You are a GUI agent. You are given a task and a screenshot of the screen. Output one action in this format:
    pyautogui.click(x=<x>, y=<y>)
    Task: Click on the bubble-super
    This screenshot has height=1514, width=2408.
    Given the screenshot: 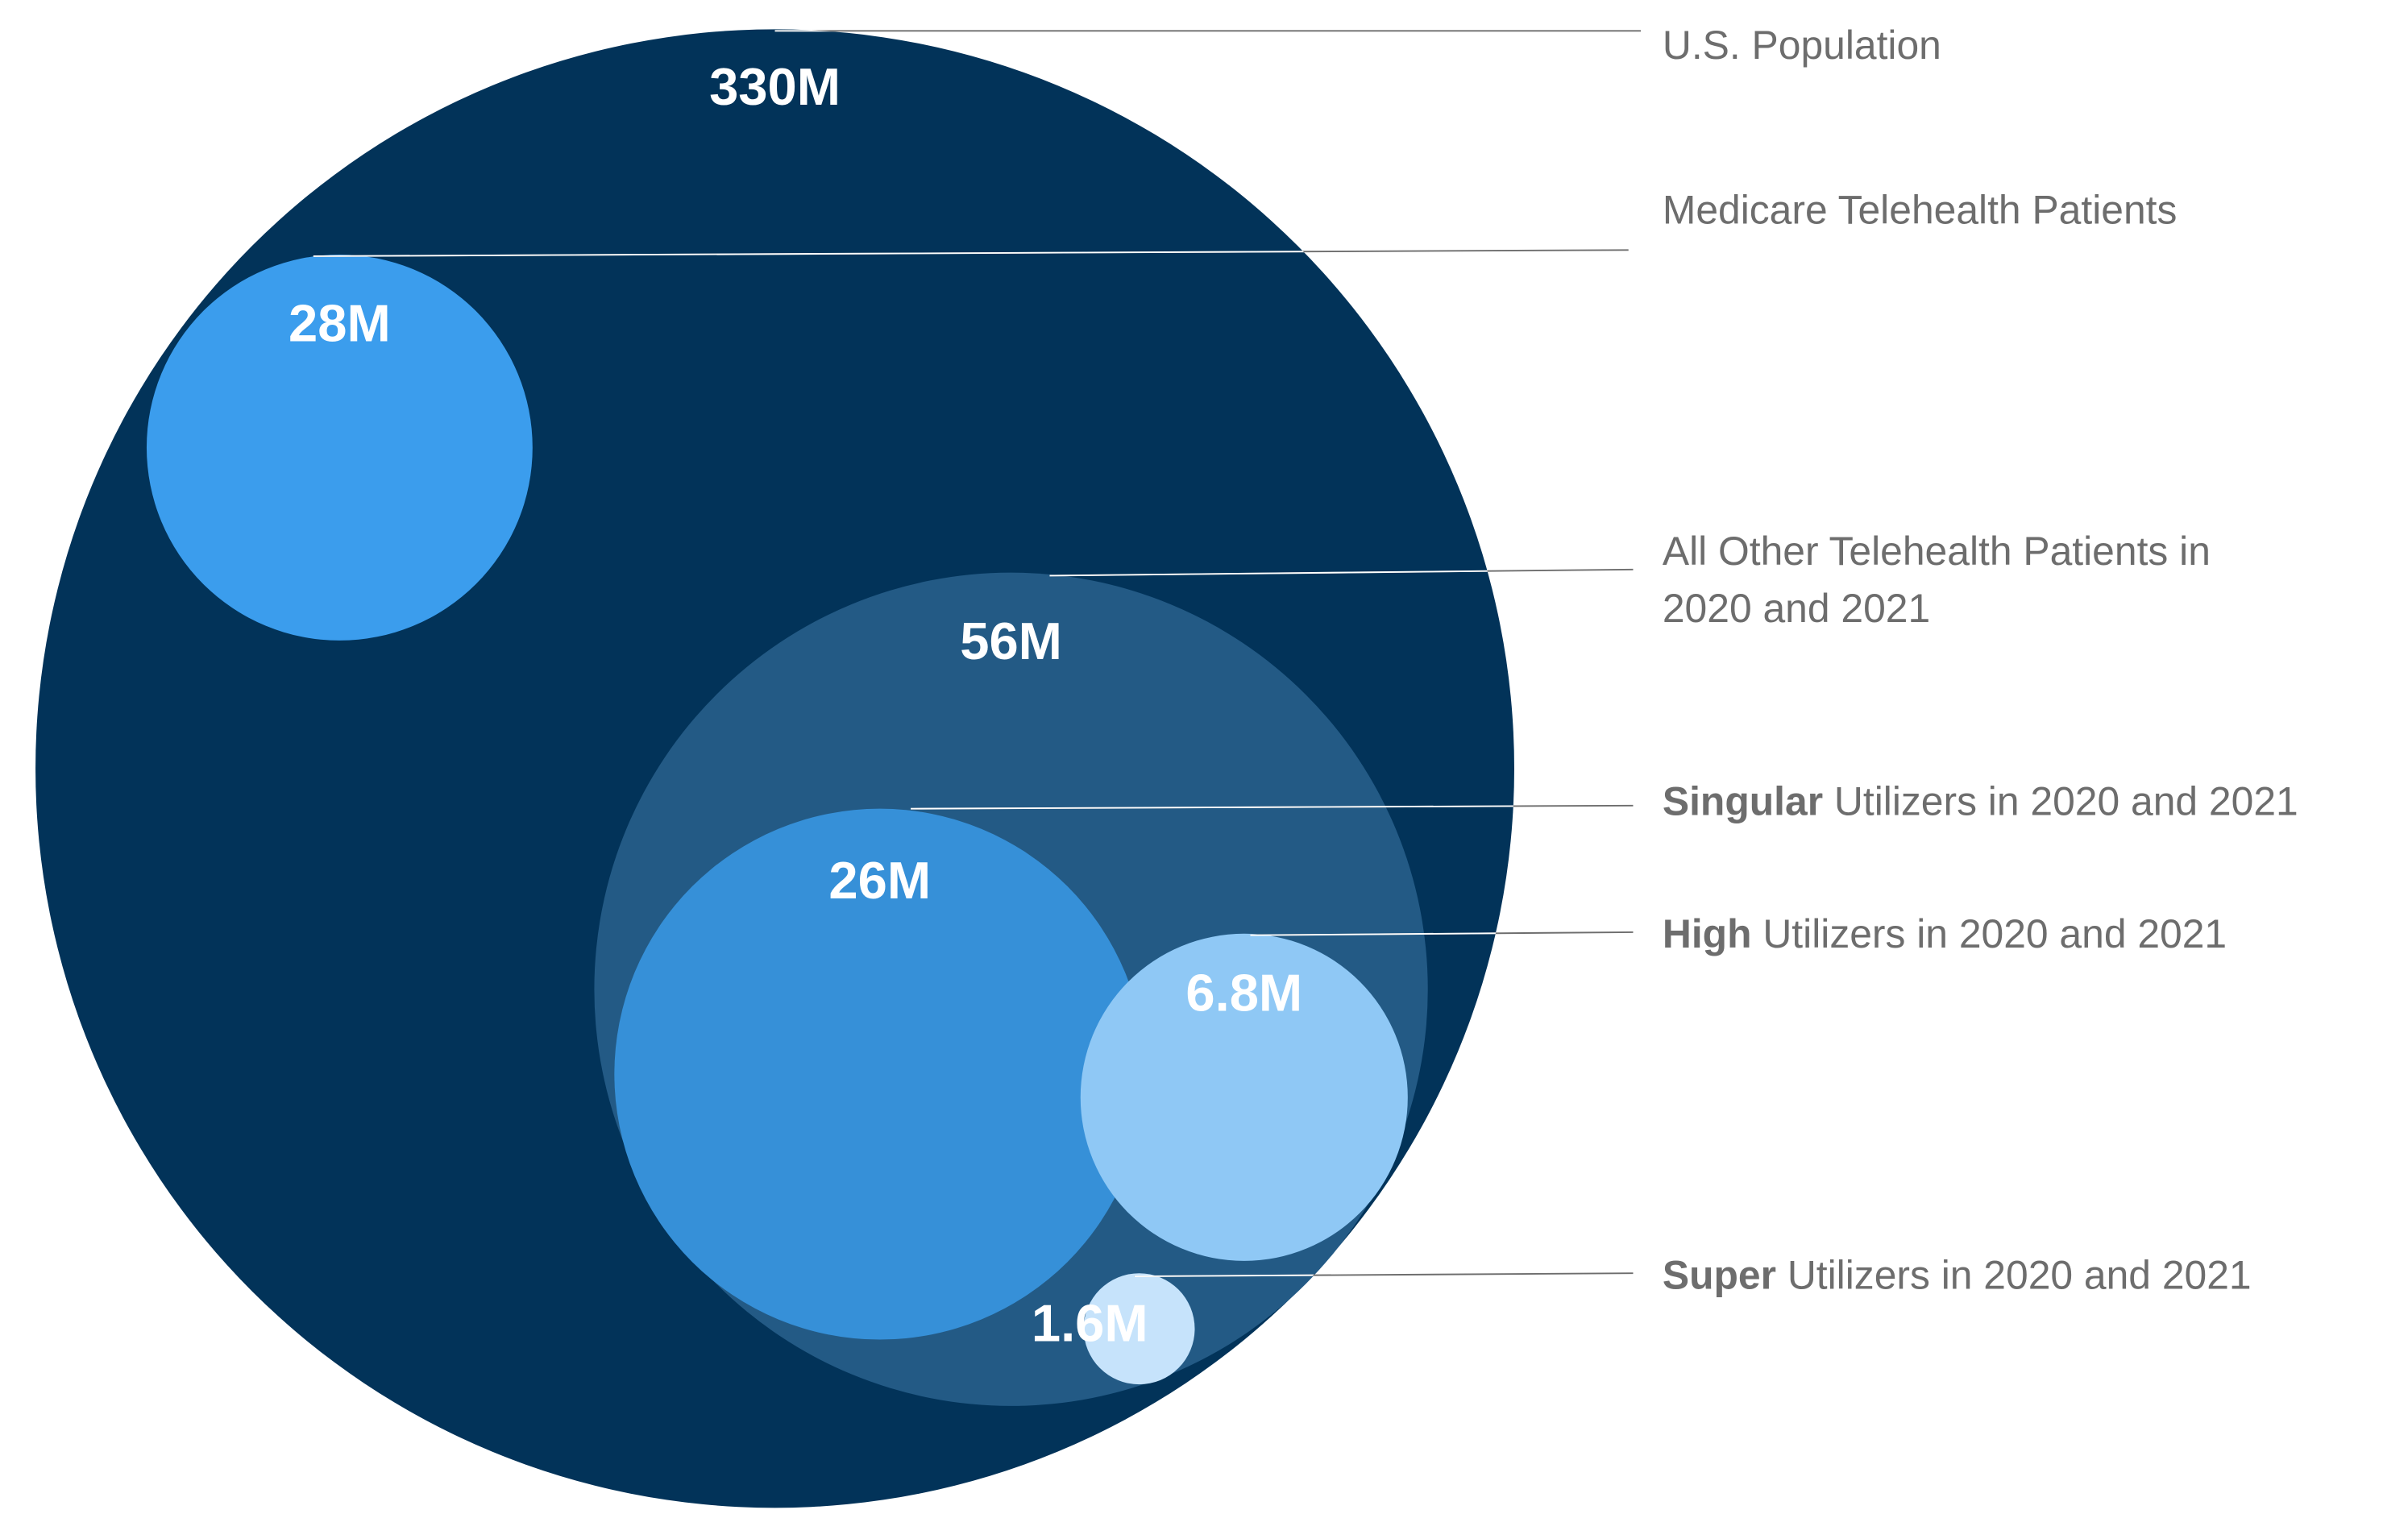 What is the action you would take?
    pyautogui.click(x=1139, y=1329)
    